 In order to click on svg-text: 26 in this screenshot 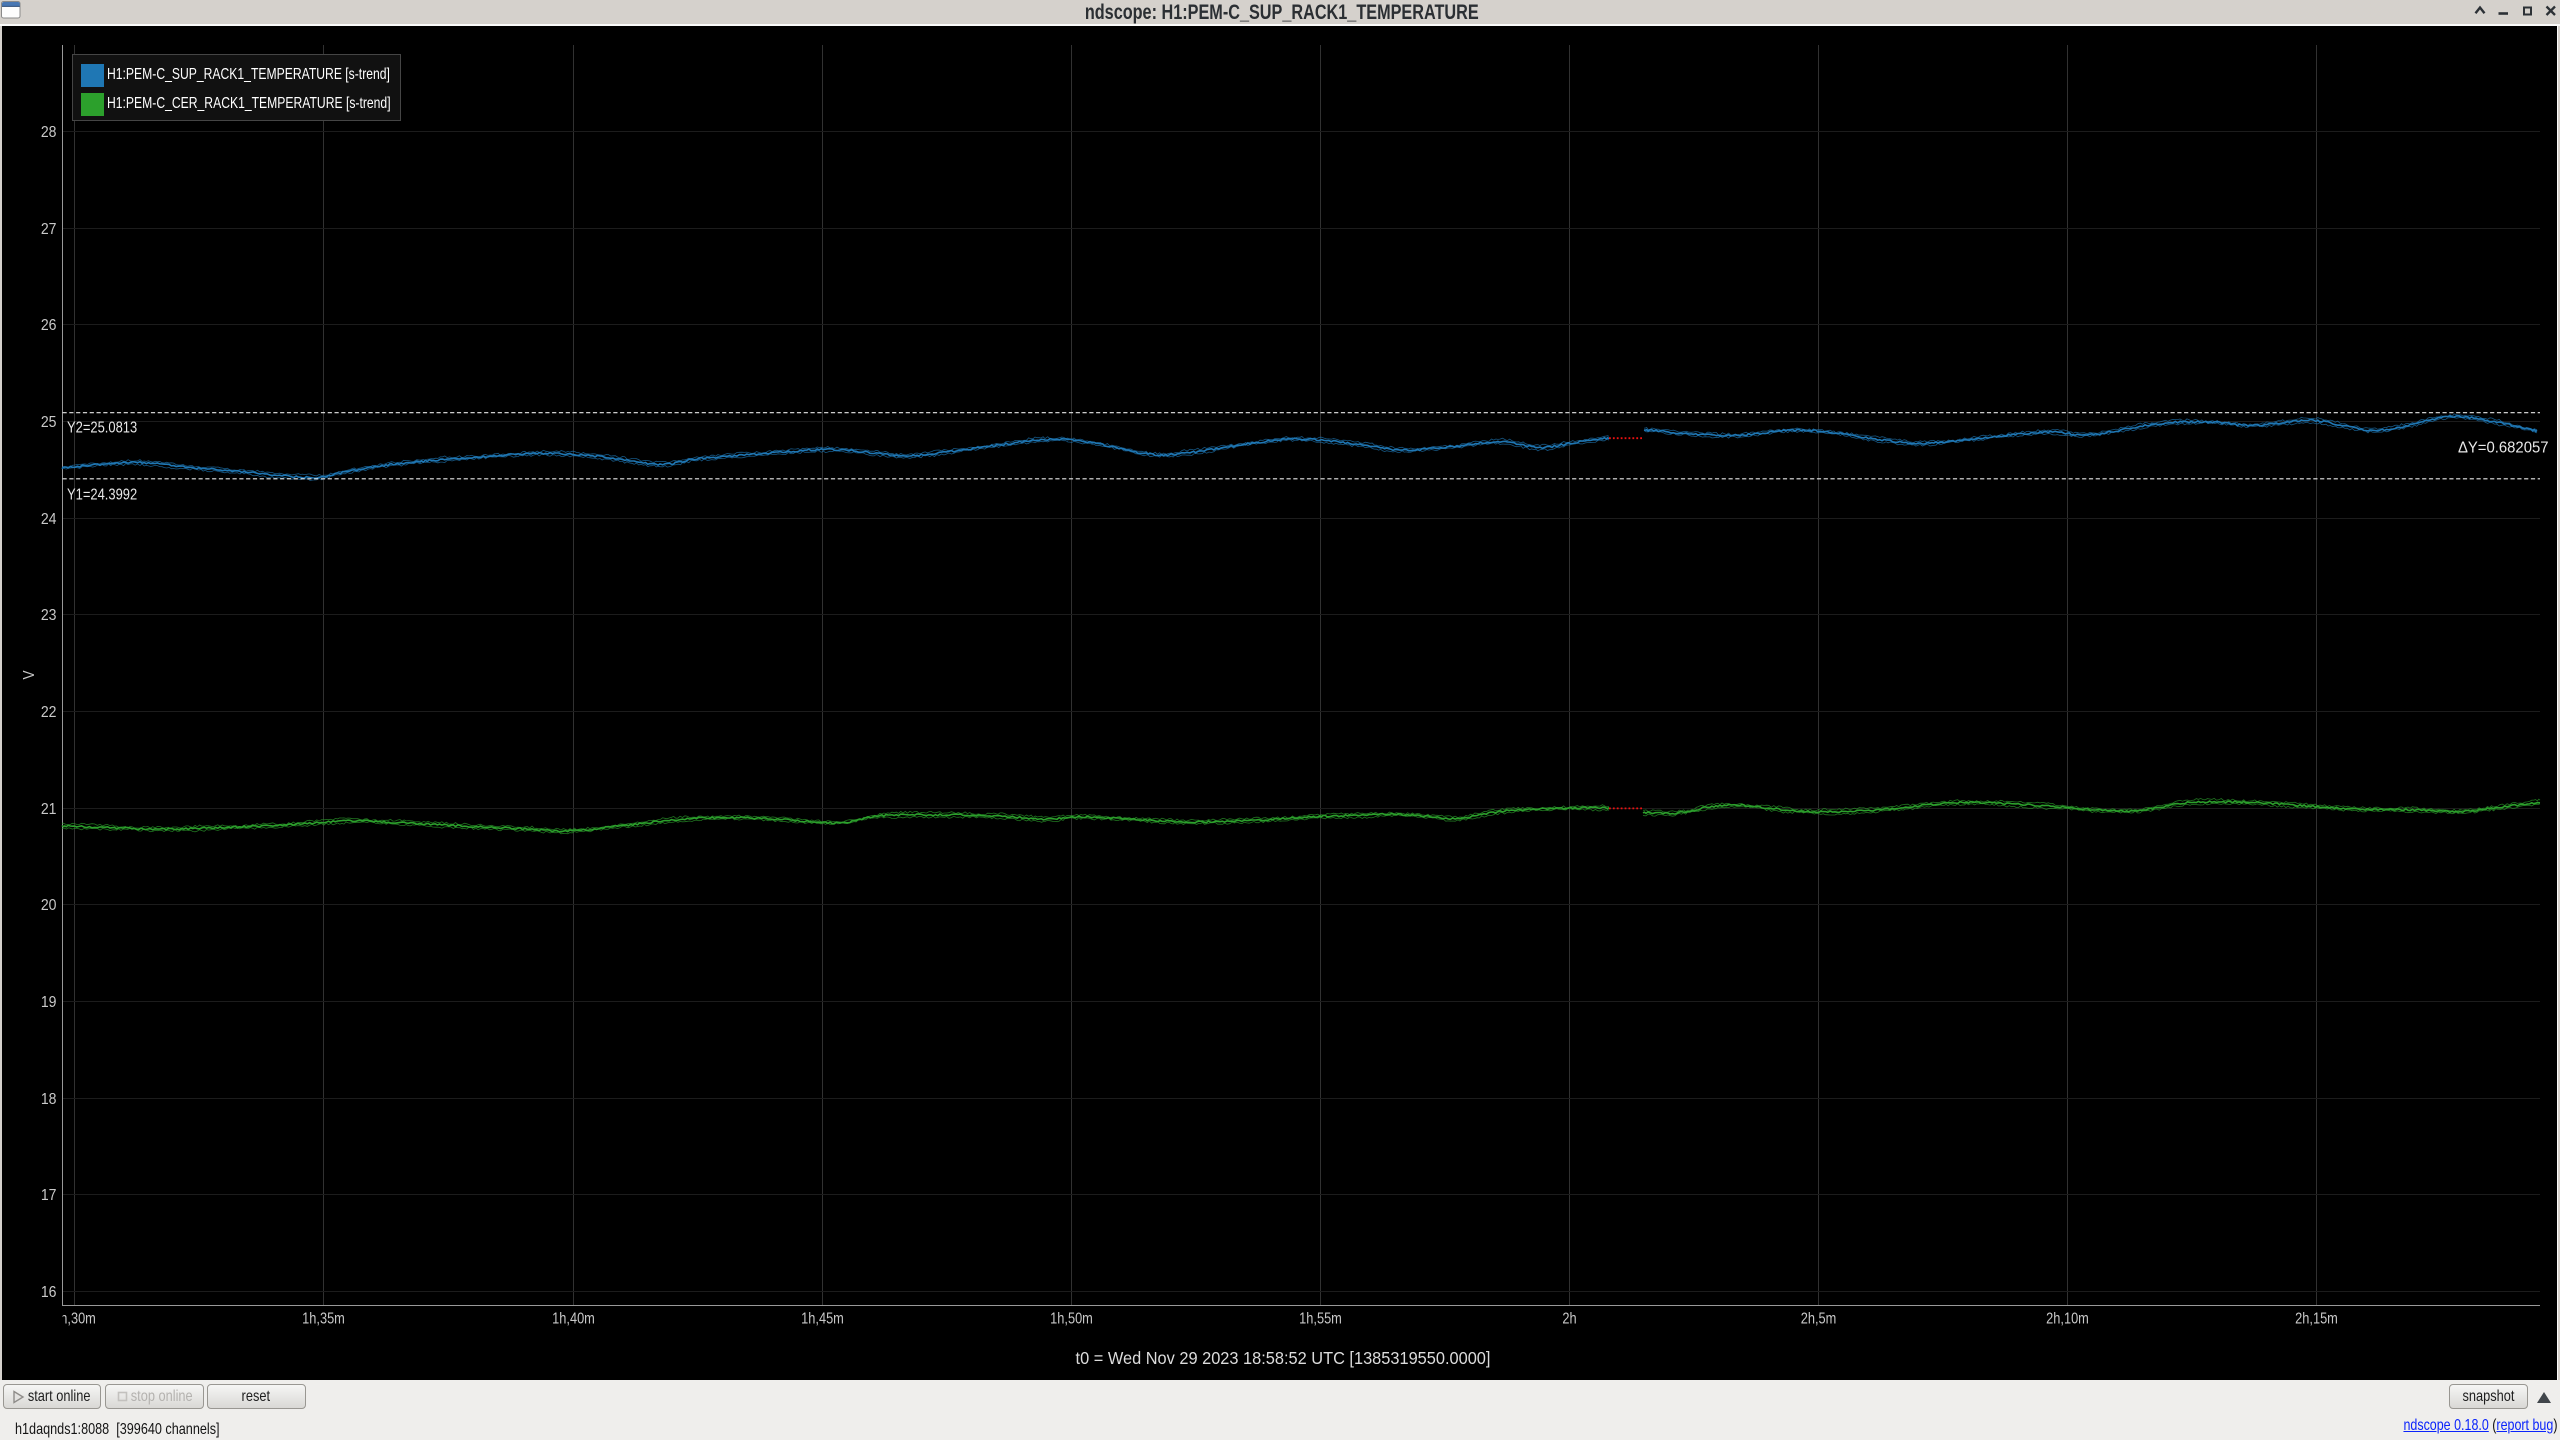, I will do `click(49, 325)`.